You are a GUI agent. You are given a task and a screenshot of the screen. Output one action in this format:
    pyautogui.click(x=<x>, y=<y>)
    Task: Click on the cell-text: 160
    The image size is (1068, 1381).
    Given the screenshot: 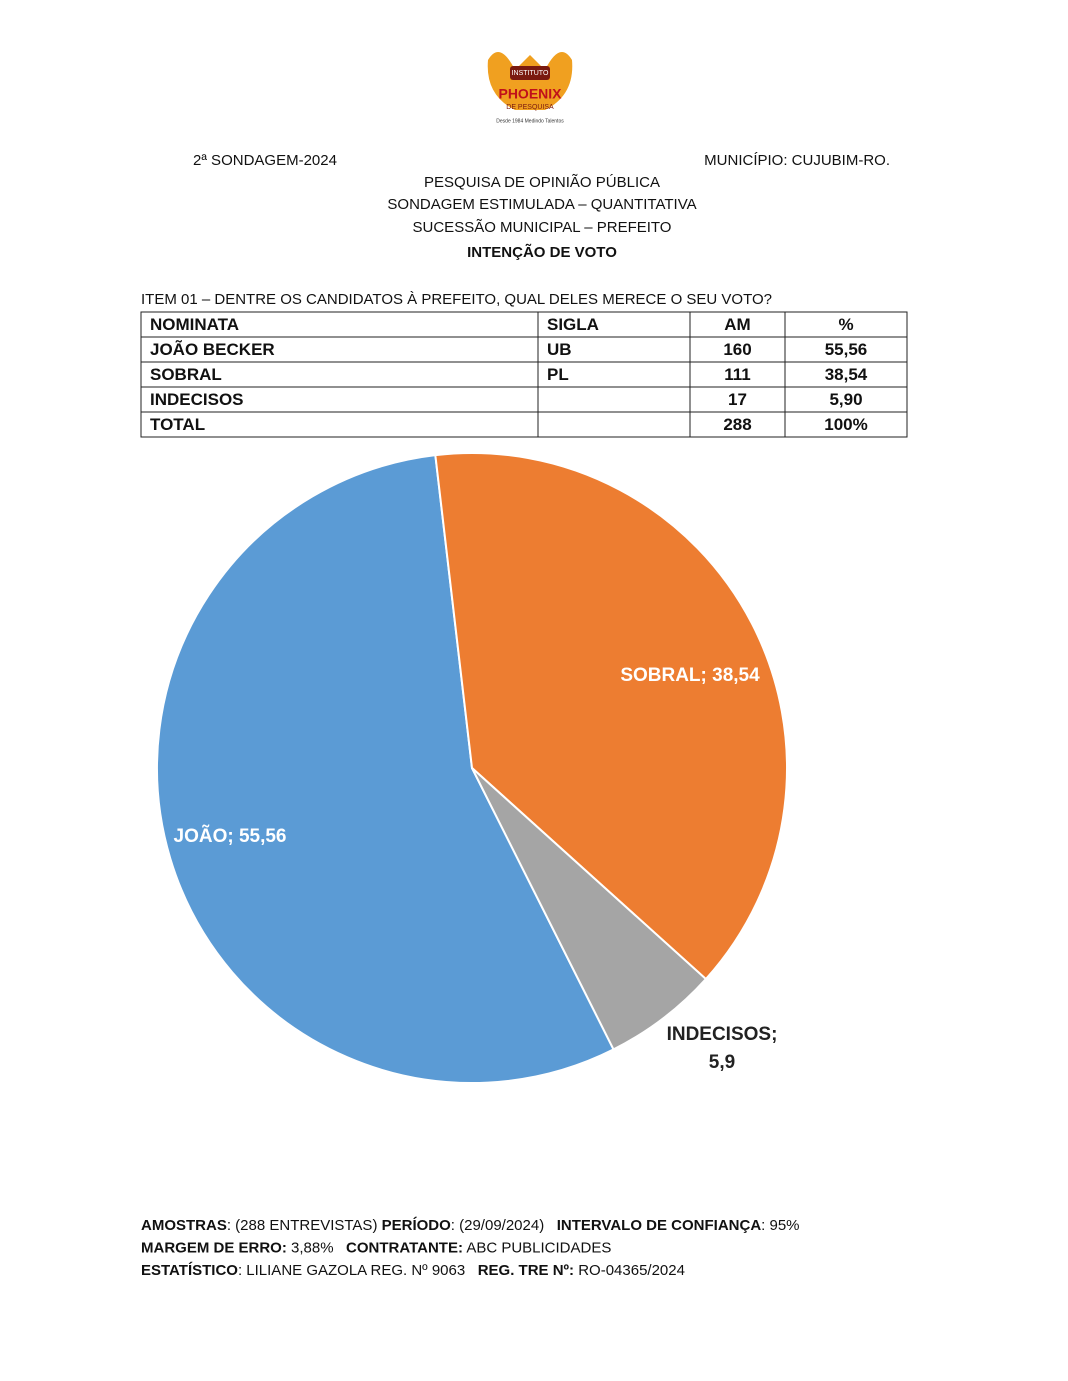 What is the action you would take?
    pyautogui.click(x=737, y=349)
    